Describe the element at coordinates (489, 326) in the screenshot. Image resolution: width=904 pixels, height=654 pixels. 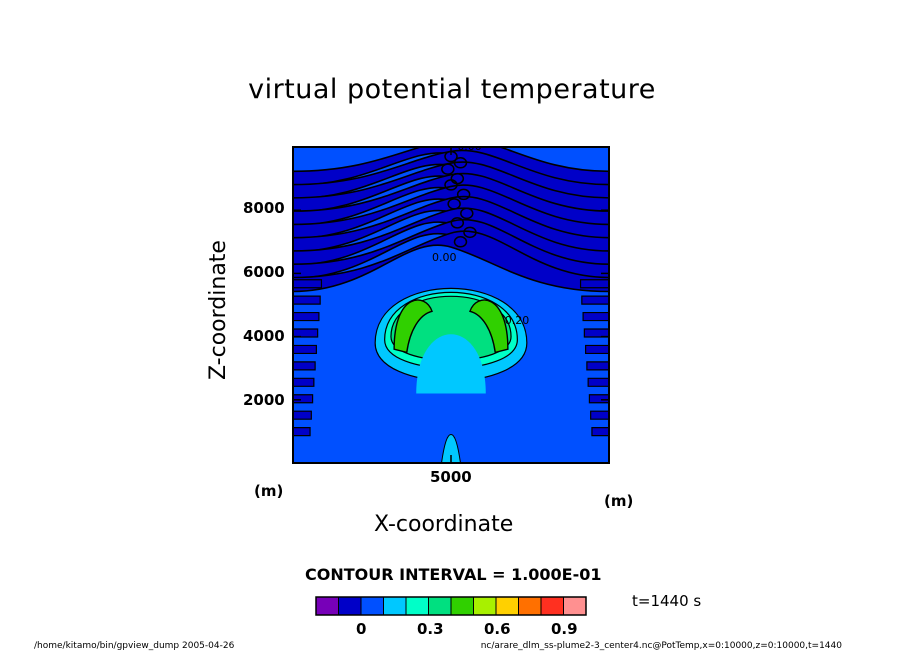
I see `thermal-core-right` at that location.